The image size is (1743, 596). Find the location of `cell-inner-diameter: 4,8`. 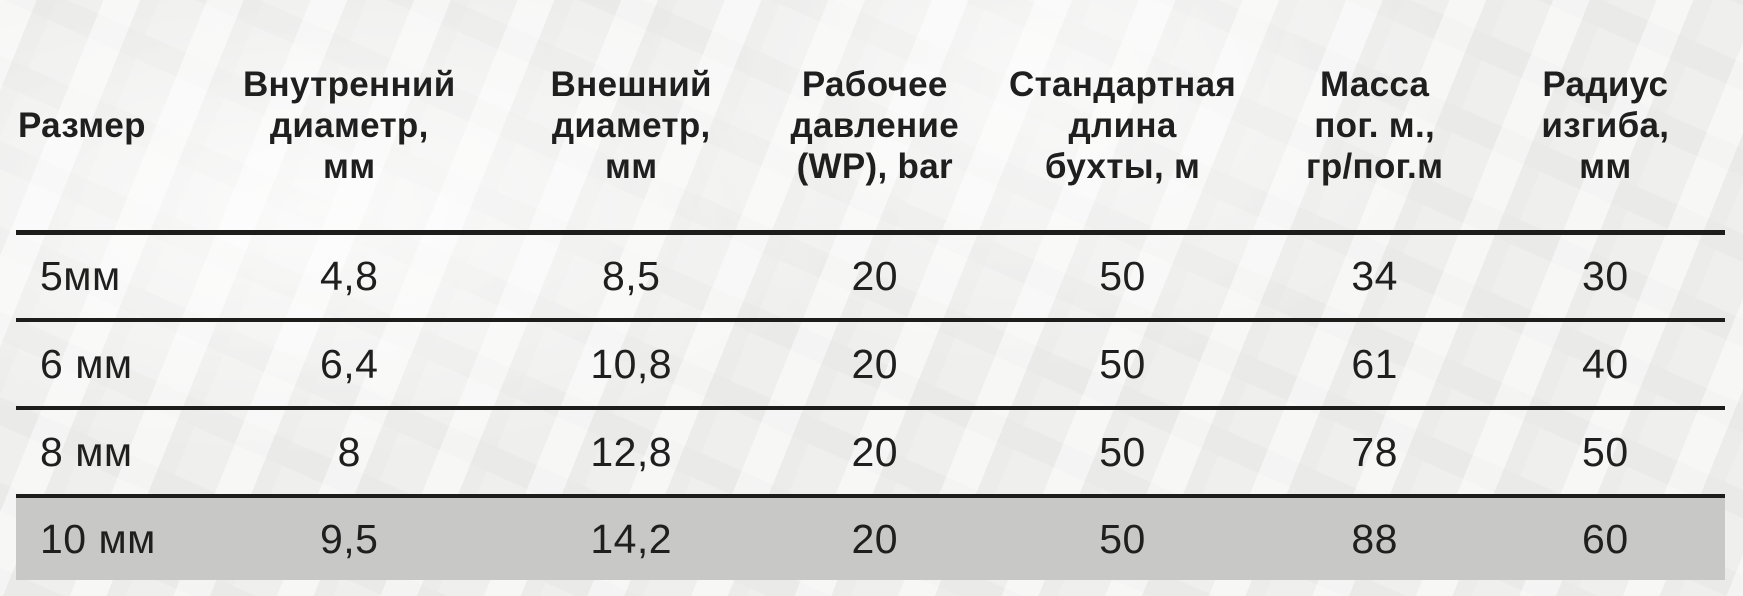

cell-inner-diameter: 4,8 is located at coordinates (349, 277).